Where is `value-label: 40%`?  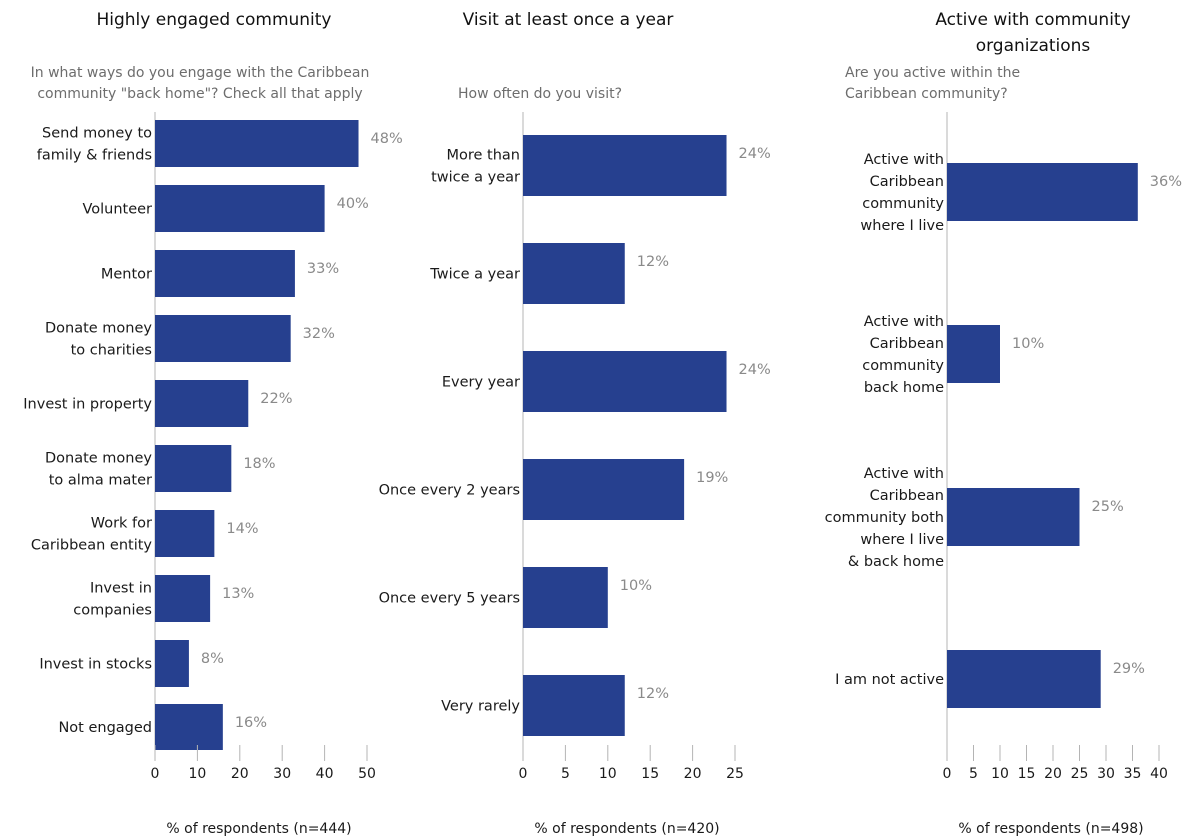
value-label: 40% is located at coordinates (353, 204).